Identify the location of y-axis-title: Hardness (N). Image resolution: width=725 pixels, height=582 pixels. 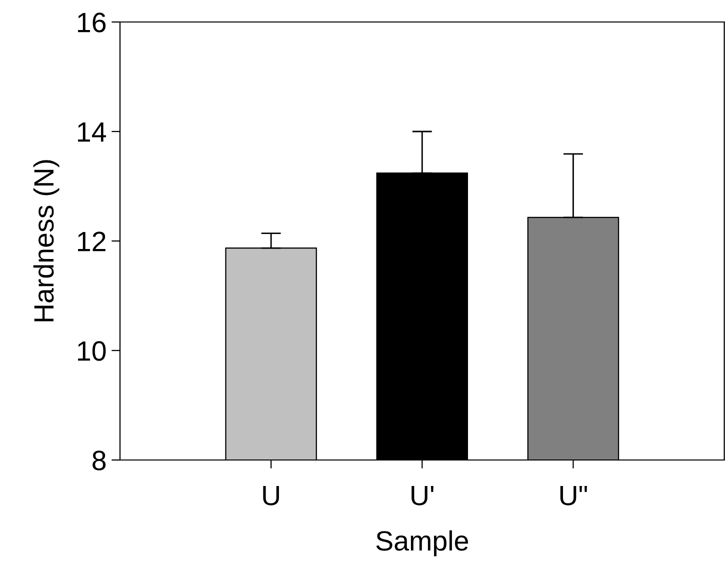
(46, 241).